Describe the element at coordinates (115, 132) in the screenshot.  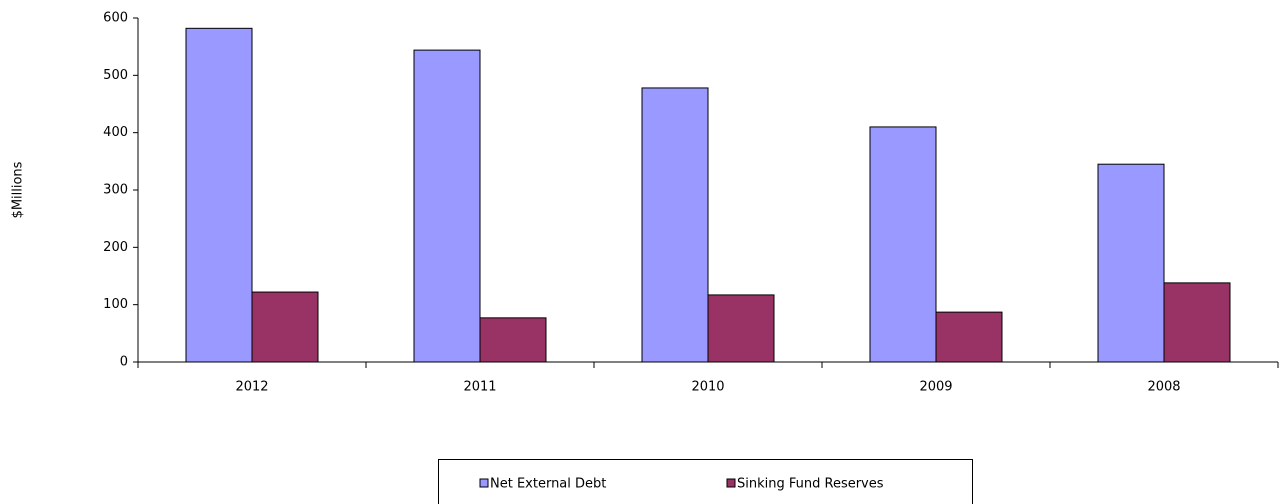
I see `y-tick-label: 400` at that location.